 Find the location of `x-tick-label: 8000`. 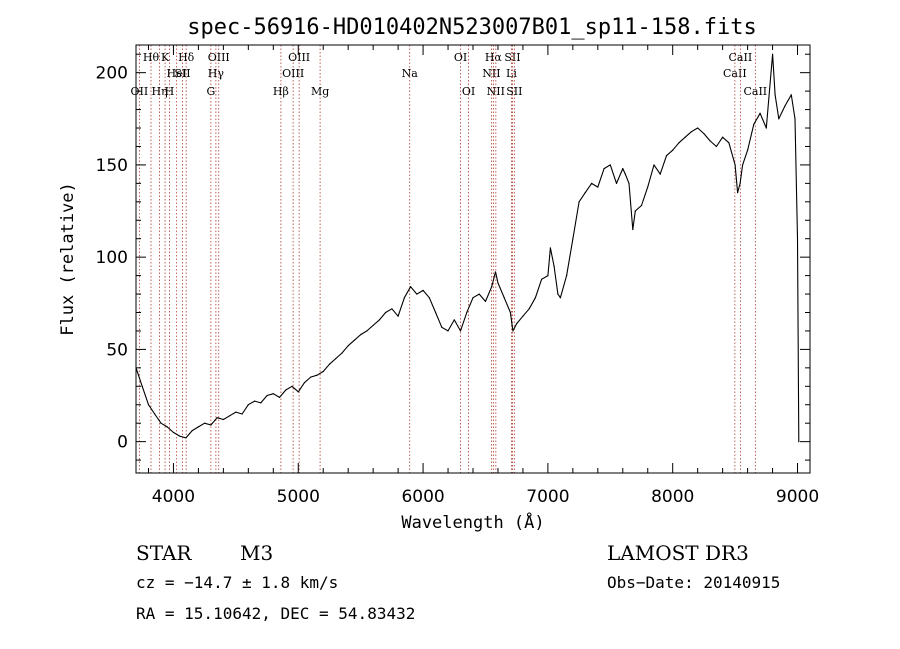

x-tick-label: 8000 is located at coordinates (672, 497).